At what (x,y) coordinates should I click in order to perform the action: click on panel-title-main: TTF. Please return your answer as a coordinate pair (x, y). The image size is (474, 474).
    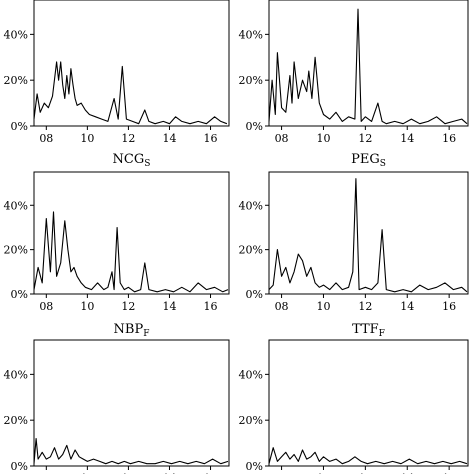
    Looking at the image, I should click on (365, 329).